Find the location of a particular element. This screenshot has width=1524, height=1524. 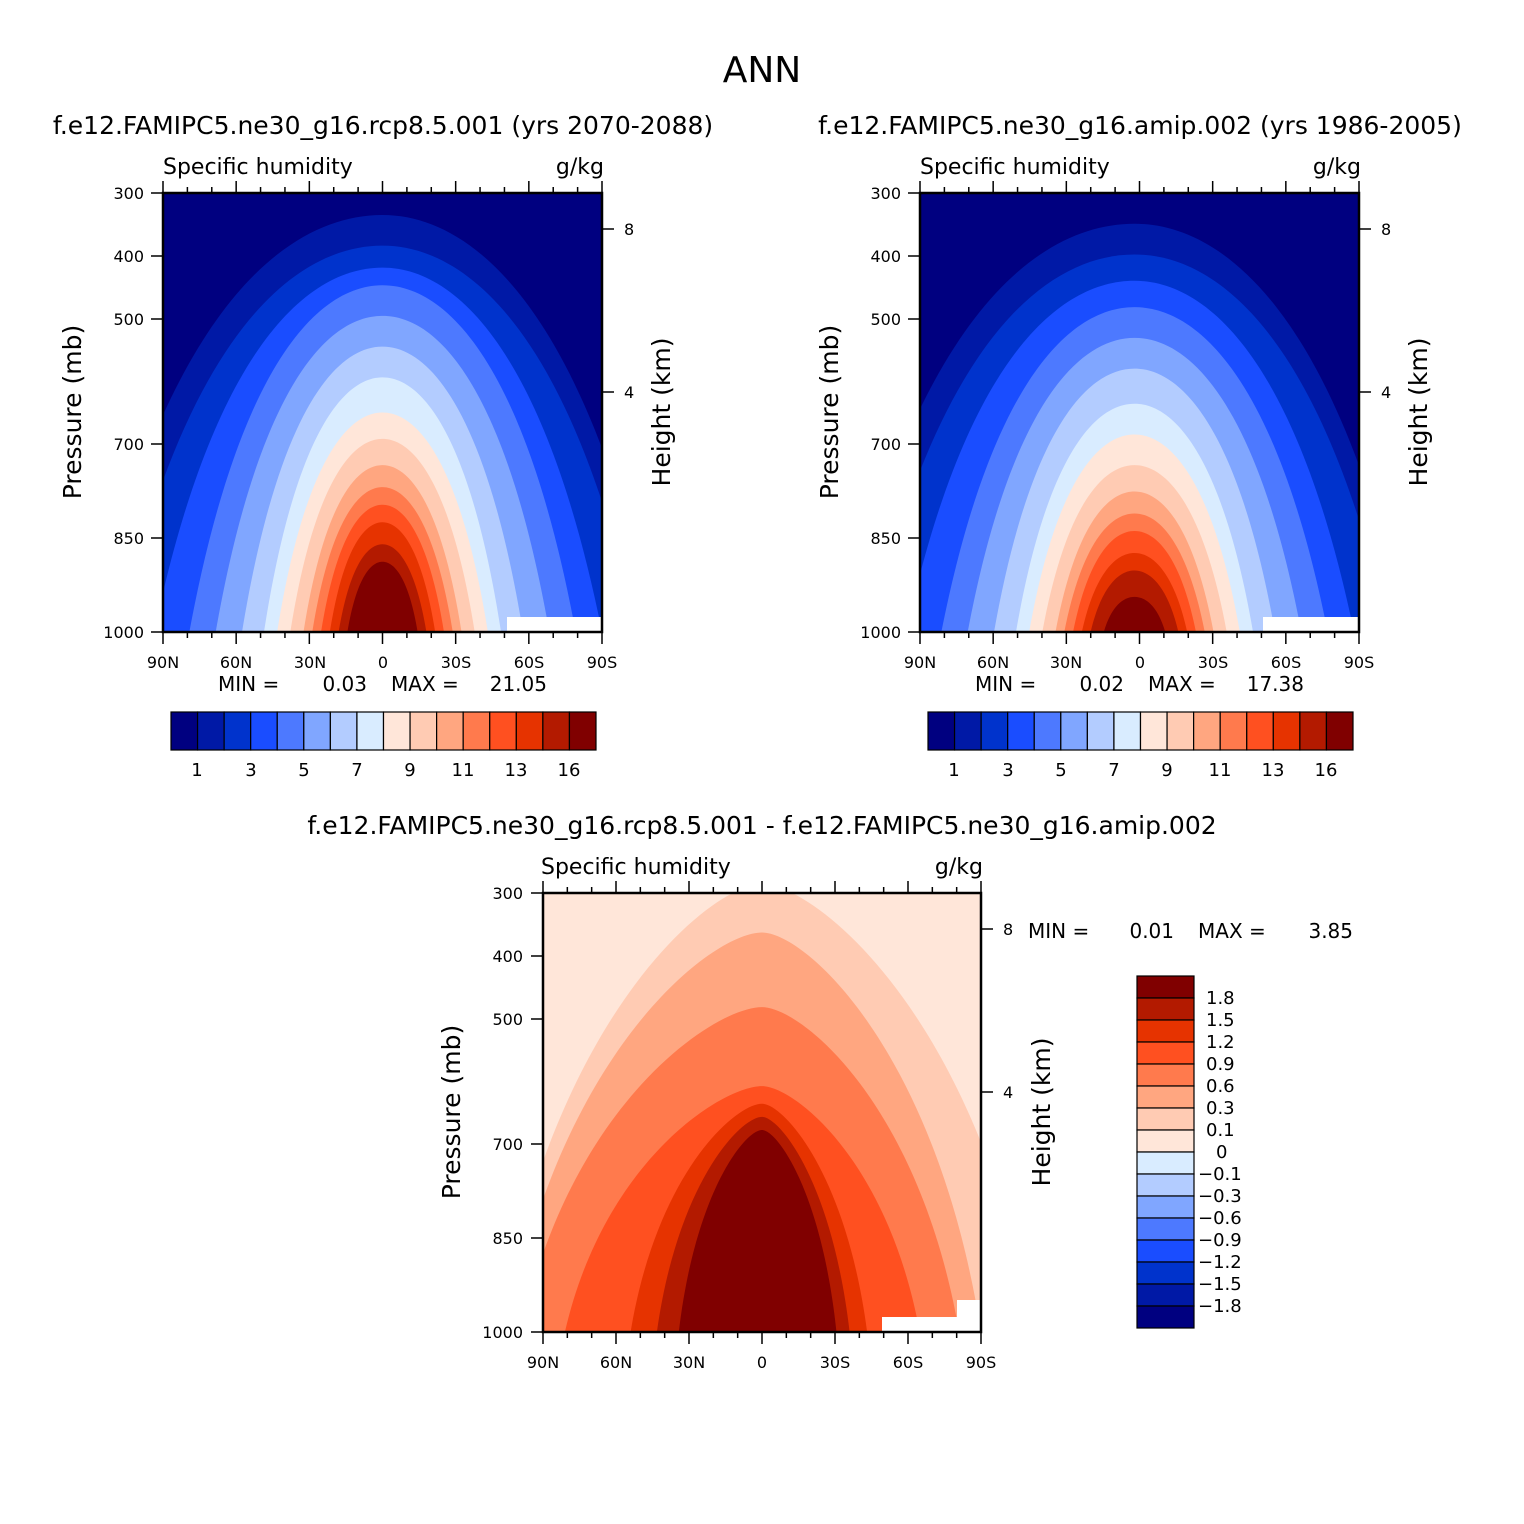

x-tick-label: 60S is located at coordinates (529, 662).